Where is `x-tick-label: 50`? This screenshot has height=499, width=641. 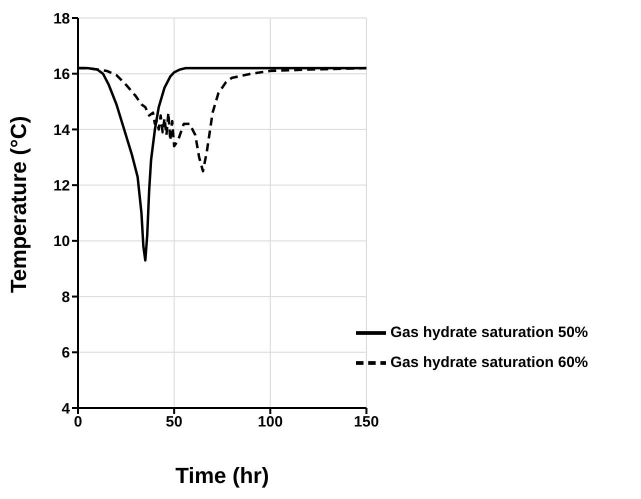
x-tick-label: 50 is located at coordinates (174, 422).